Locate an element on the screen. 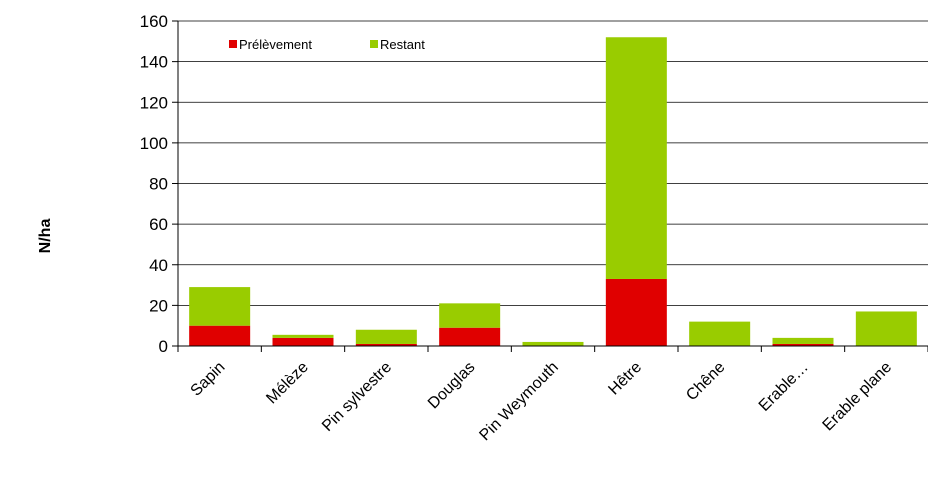  legend: Prélèvement Restant is located at coordinates (327, 44).